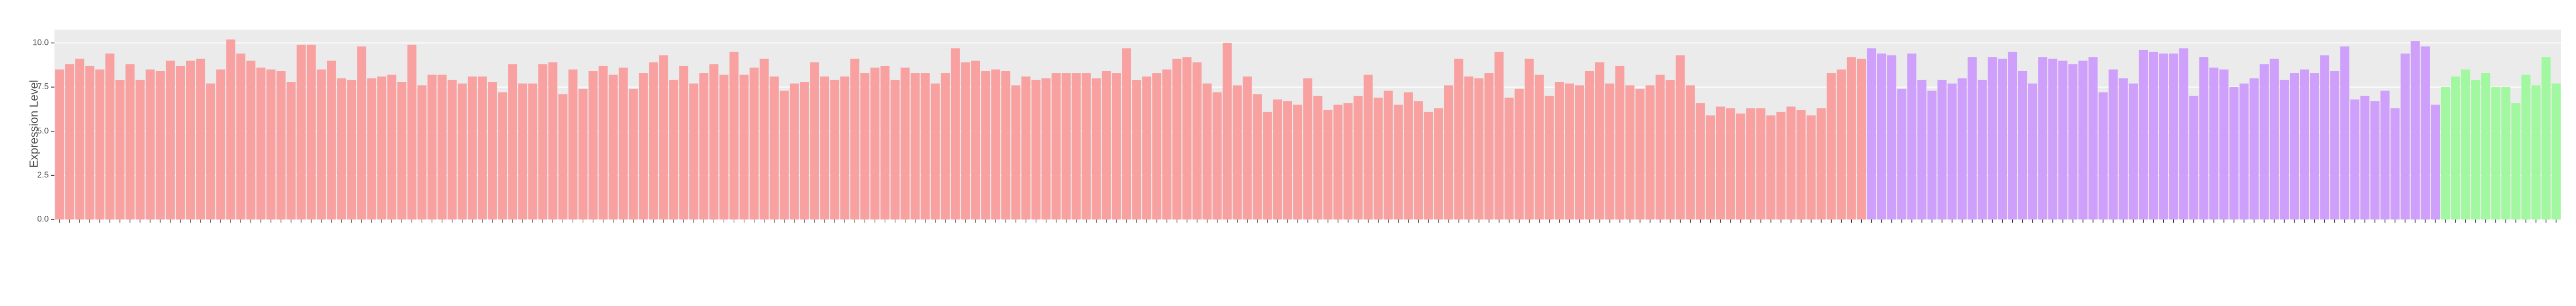 Image resolution: width=2576 pixels, height=306 pixels. Describe the element at coordinates (33, 124) in the screenshot. I see `y-axis-label: Expression Level` at that location.